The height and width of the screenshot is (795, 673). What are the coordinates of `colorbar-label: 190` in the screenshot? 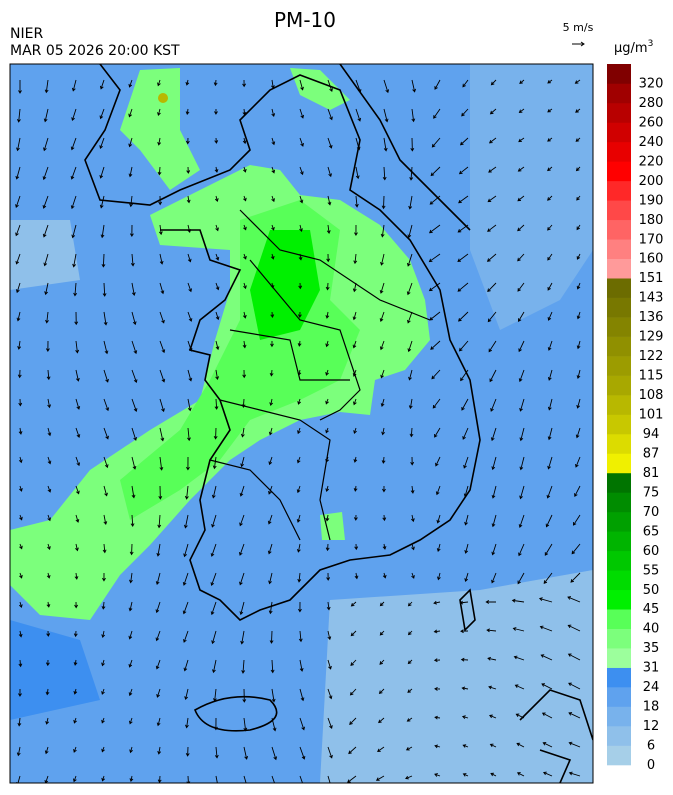 It's located at (651, 200).